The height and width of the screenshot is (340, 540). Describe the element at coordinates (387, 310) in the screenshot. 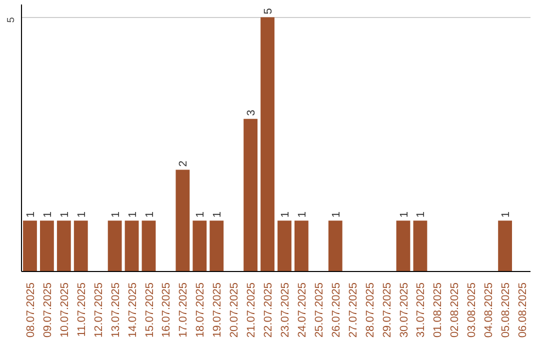

I see `x-tick-label: 29.07.2025` at that location.